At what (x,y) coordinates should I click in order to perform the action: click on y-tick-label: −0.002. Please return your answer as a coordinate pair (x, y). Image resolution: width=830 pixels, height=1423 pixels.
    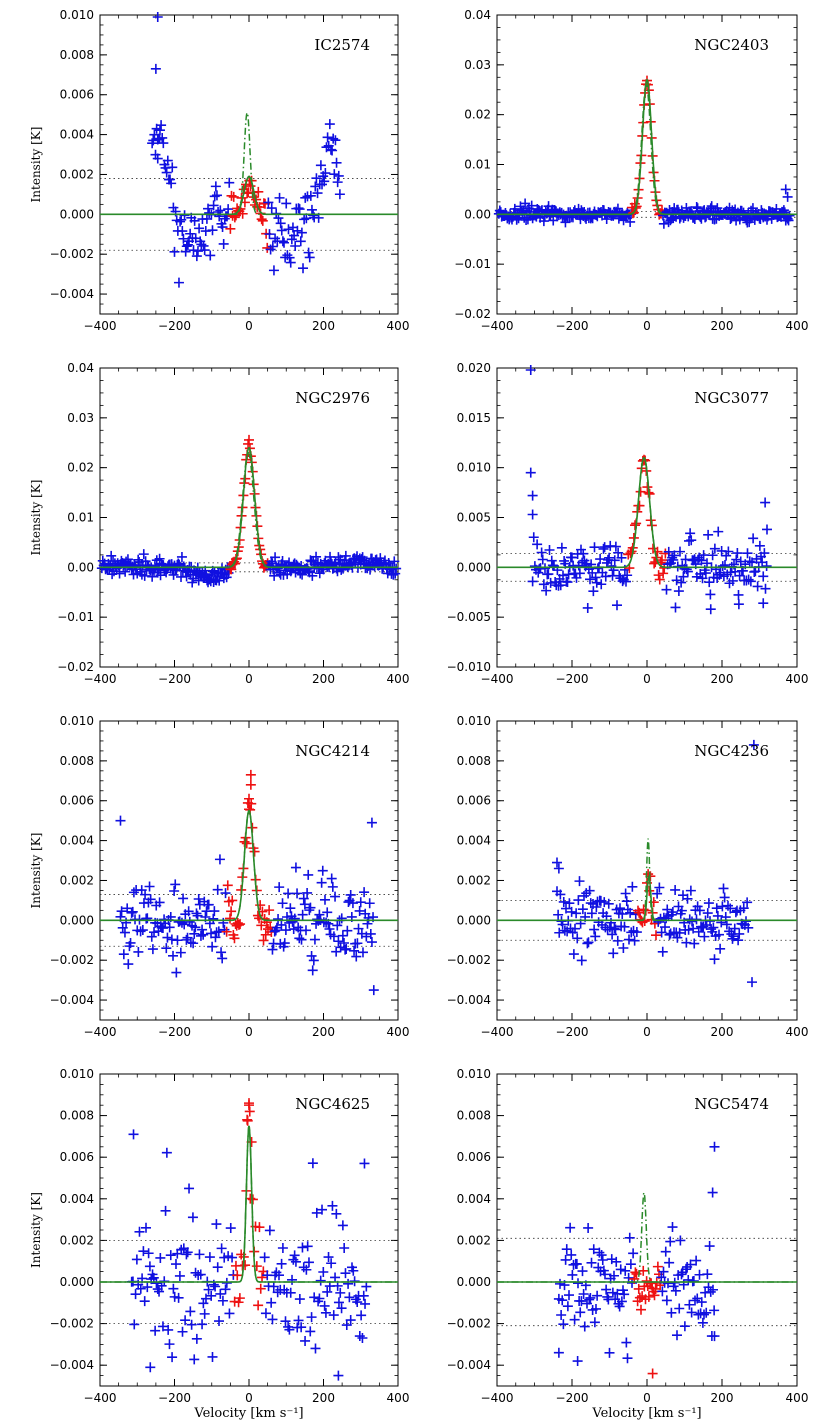
    Looking at the image, I should click on (469, 960).